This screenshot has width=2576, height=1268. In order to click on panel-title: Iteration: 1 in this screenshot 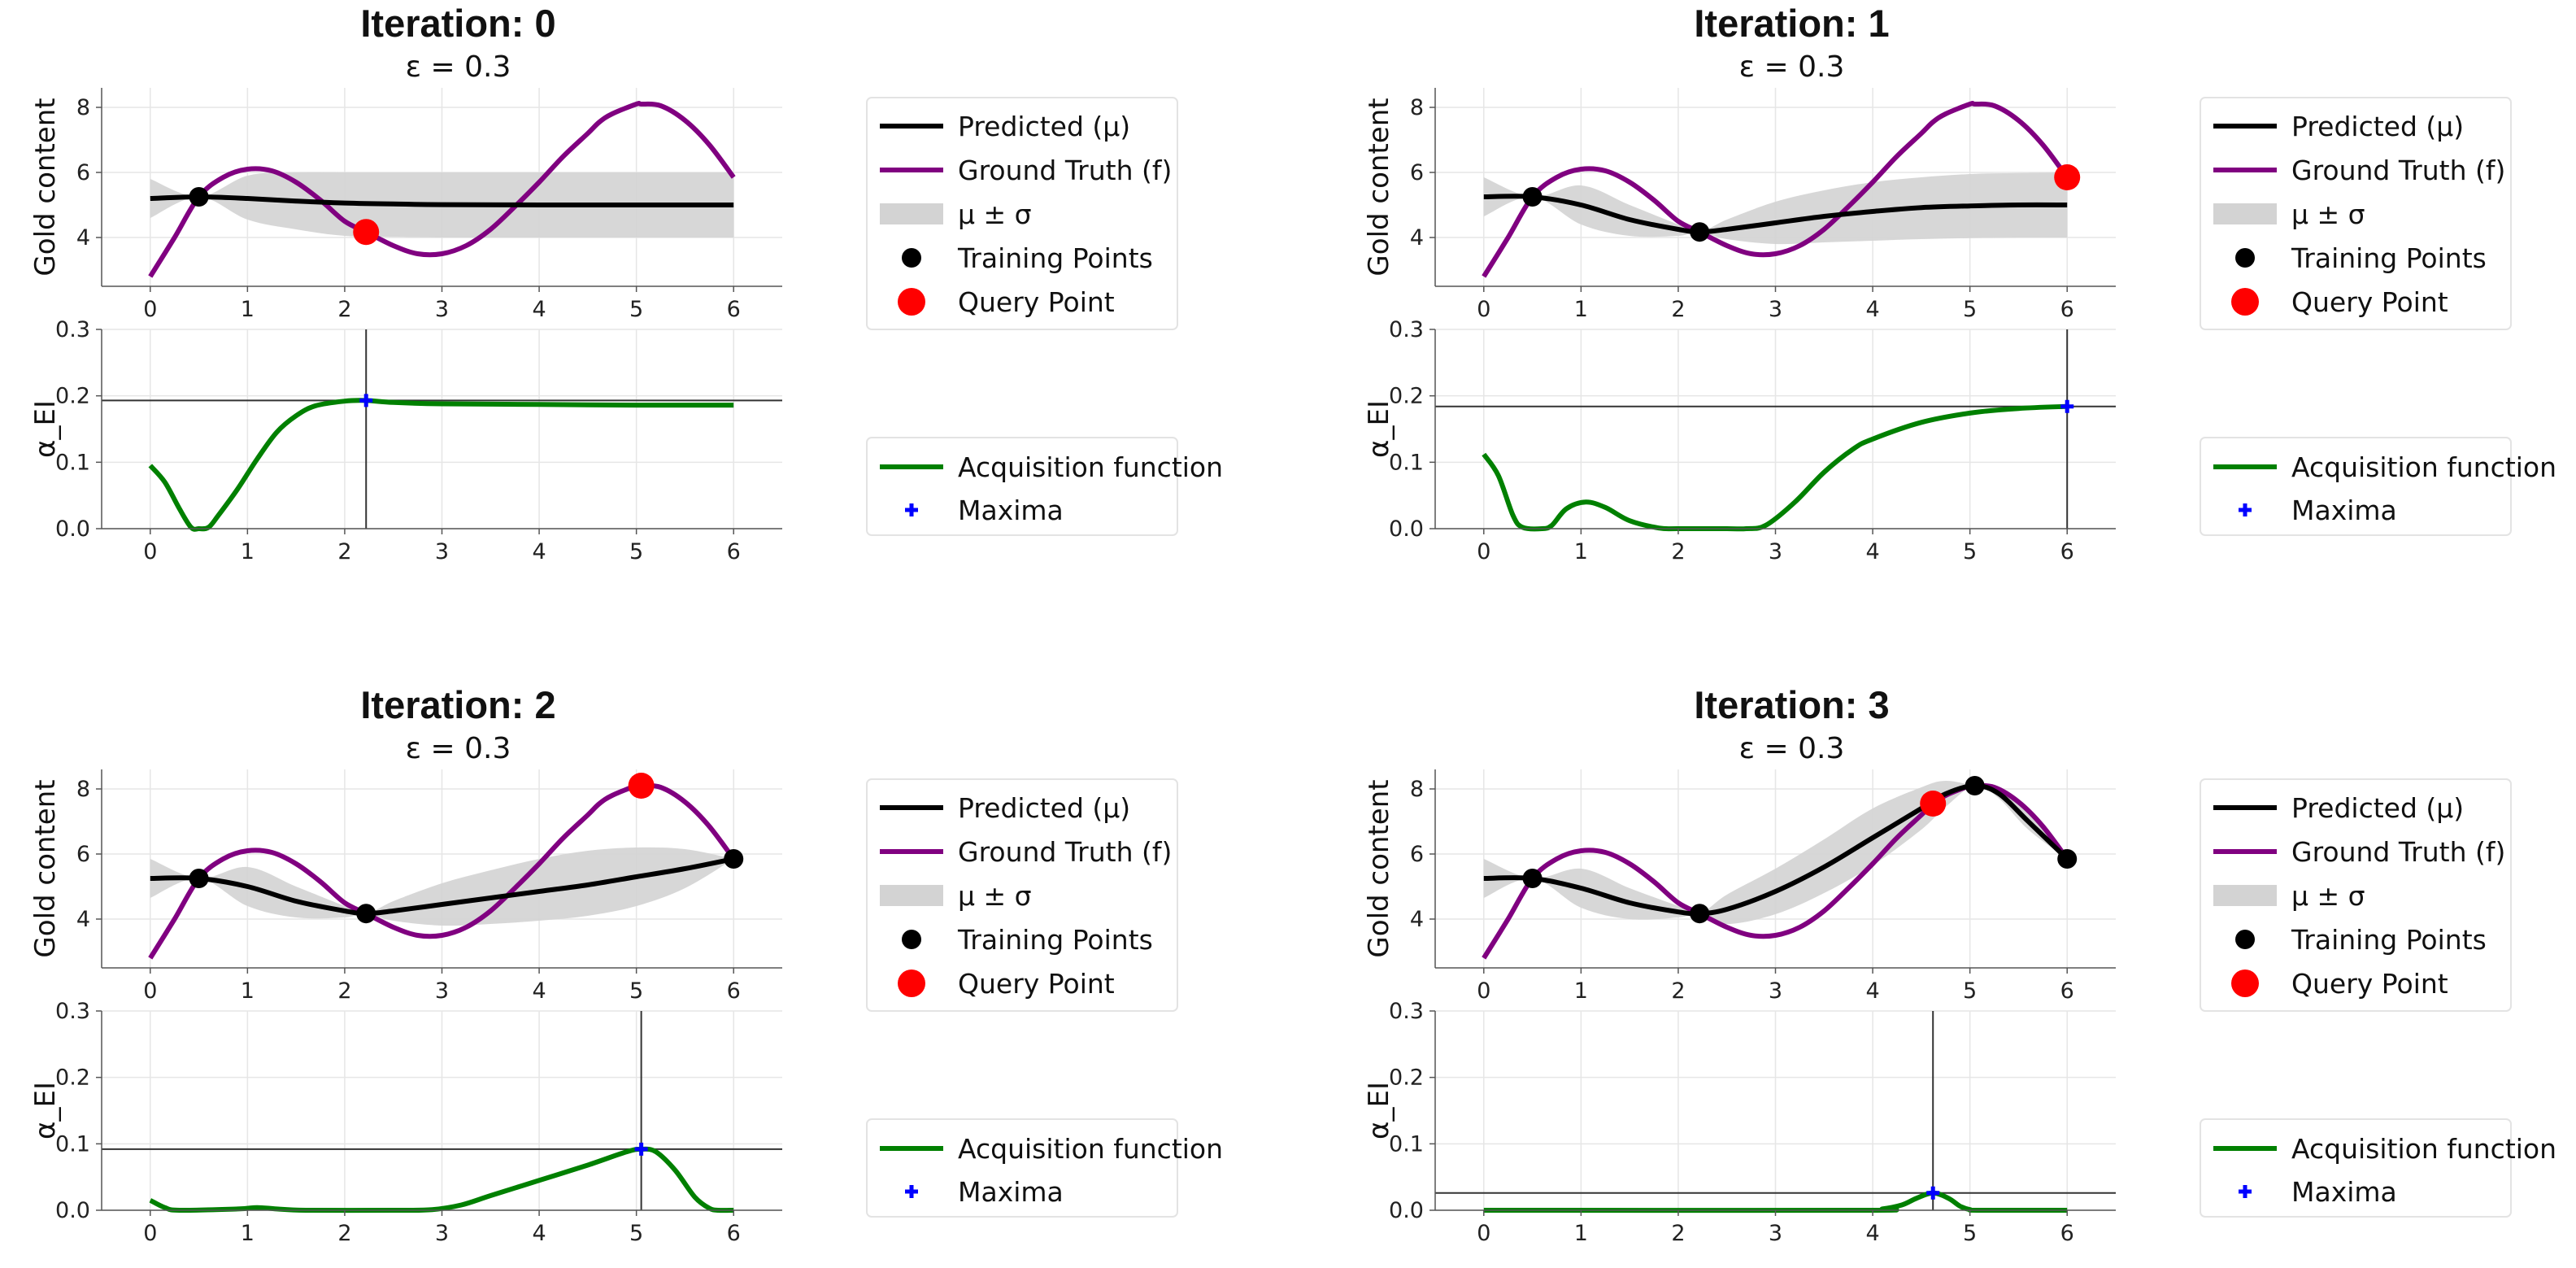, I will do `click(1791, 23)`.